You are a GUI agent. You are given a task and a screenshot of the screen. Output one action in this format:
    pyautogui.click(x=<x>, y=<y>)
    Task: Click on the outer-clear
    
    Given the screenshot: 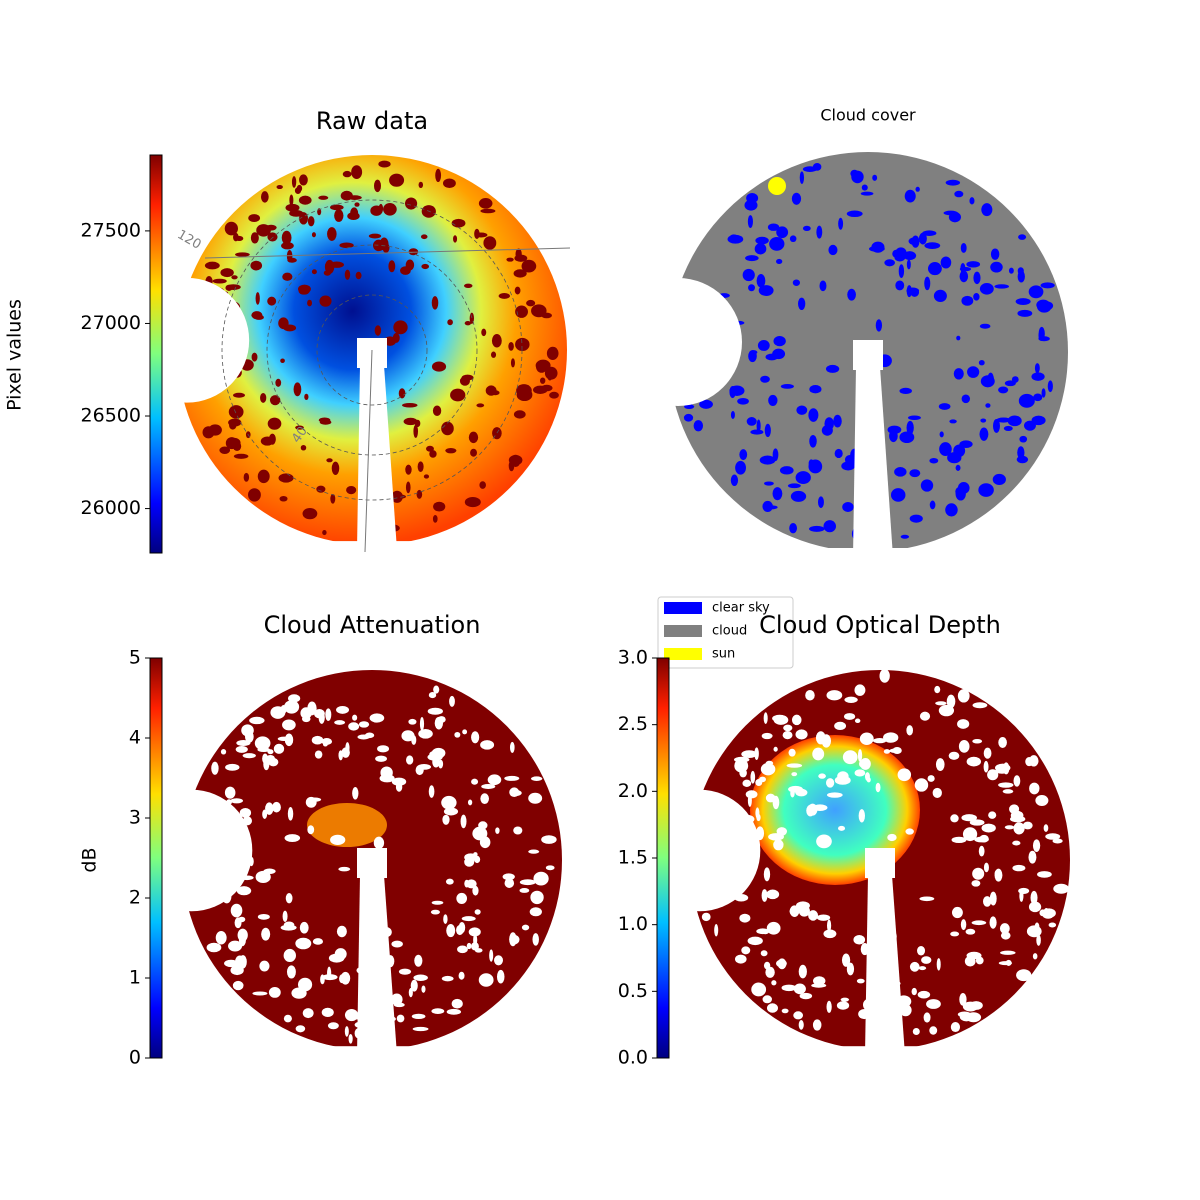 What is the action you would take?
    pyautogui.click(x=868, y=558)
    